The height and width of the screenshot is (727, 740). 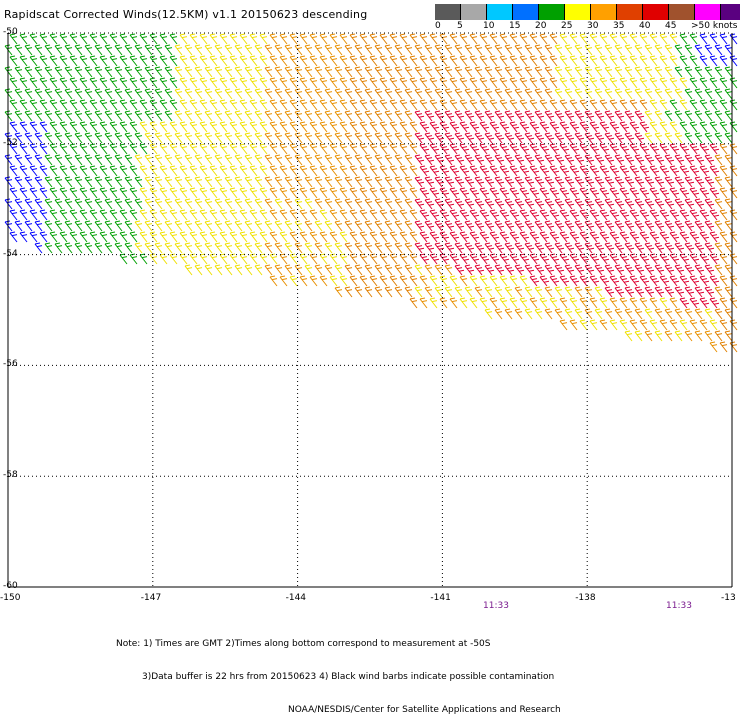 What do you see at coordinates (10, 142) in the screenshot?
I see `latitude-label: -52` at bounding box center [10, 142].